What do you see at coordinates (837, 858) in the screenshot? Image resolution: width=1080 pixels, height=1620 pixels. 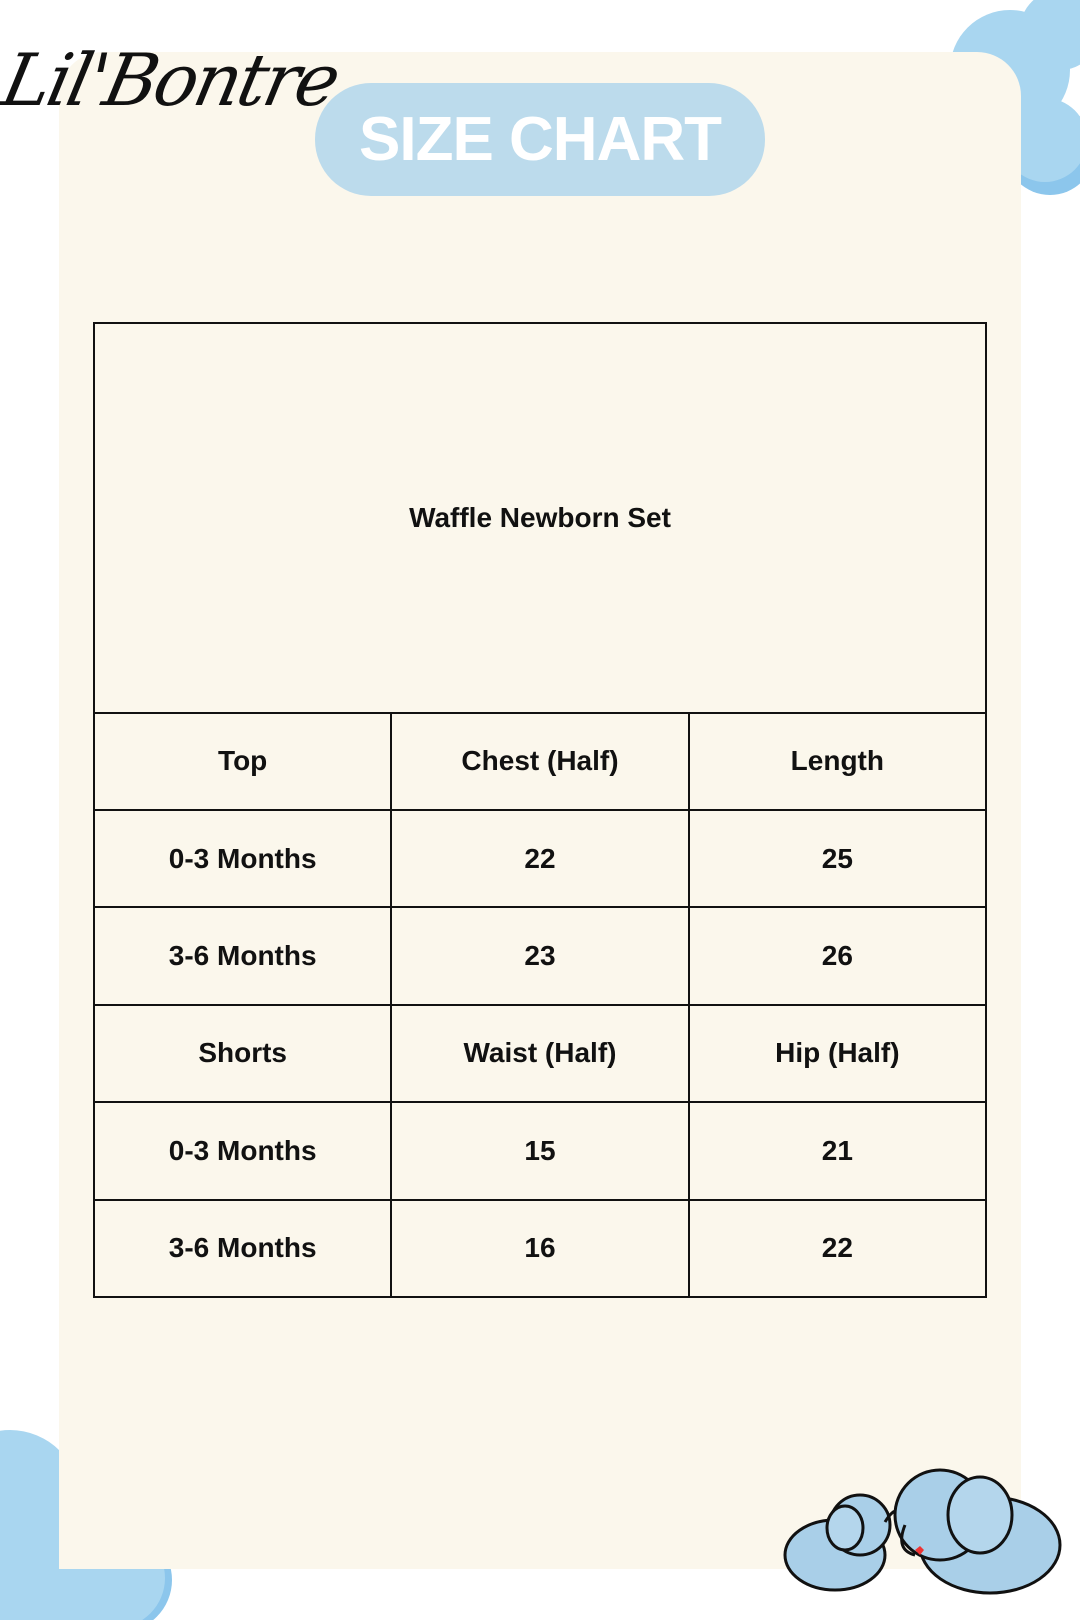 I see `table-cell: 25` at bounding box center [837, 858].